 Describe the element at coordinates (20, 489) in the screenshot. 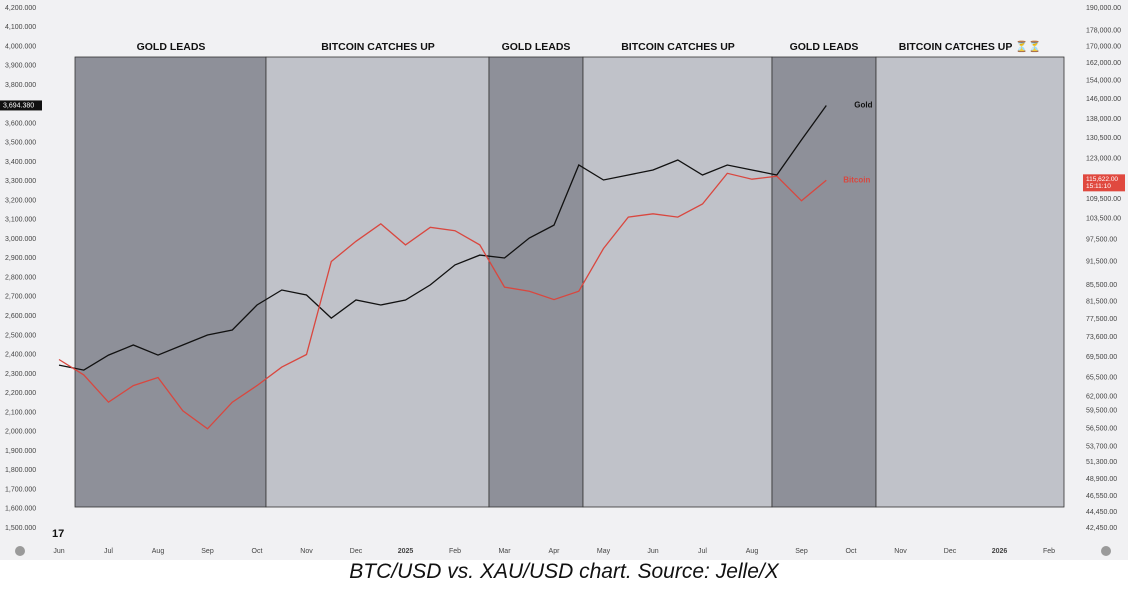

I see `y-tick-label: 1,700.000` at that location.